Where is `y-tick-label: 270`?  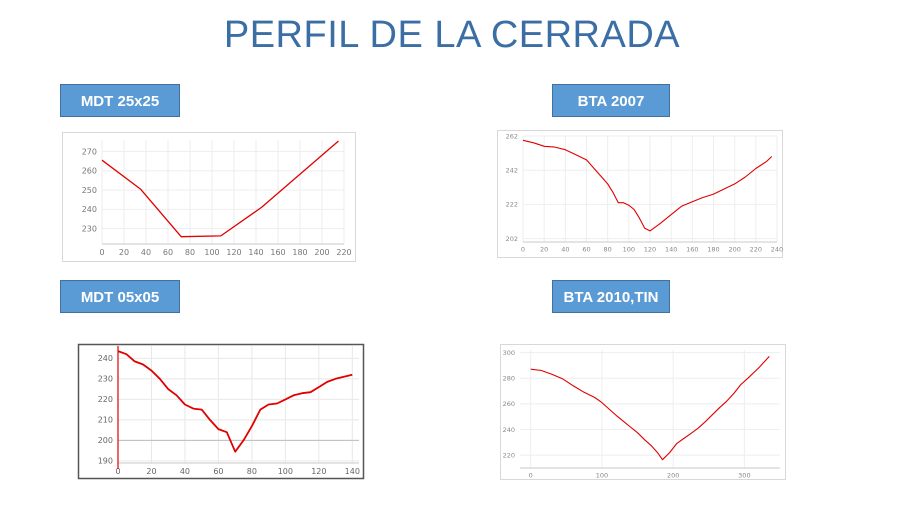
y-tick-label: 270 is located at coordinates (89, 151).